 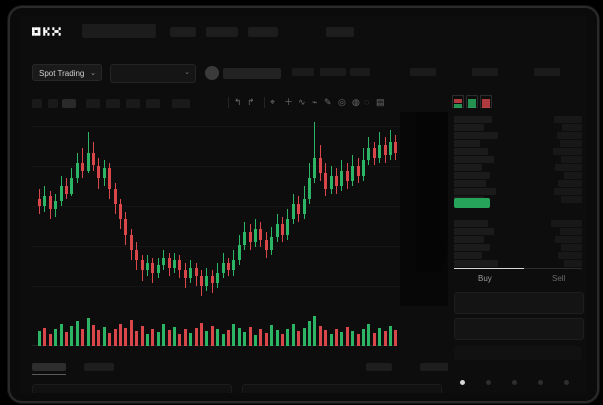 What do you see at coordinates (273, 102) in the screenshot?
I see `cursor-icon: ⌖` at bounding box center [273, 102].